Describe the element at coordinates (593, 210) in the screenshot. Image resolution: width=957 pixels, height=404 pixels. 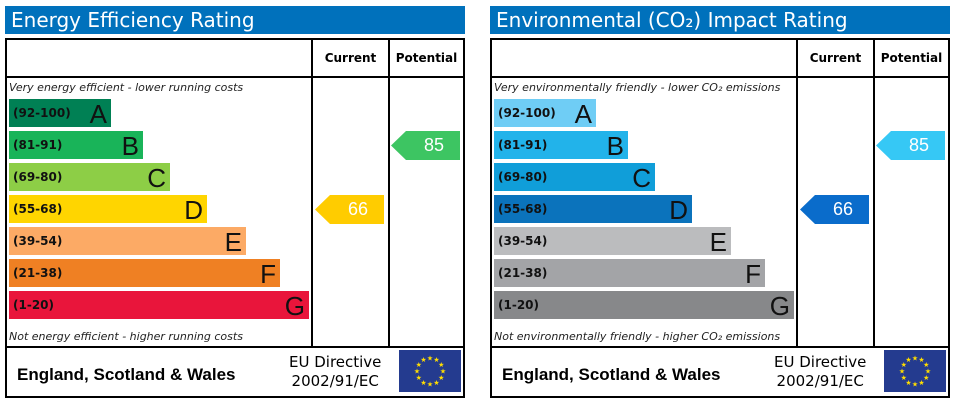
I see `rating-band-d: (55-68) D` at that location.